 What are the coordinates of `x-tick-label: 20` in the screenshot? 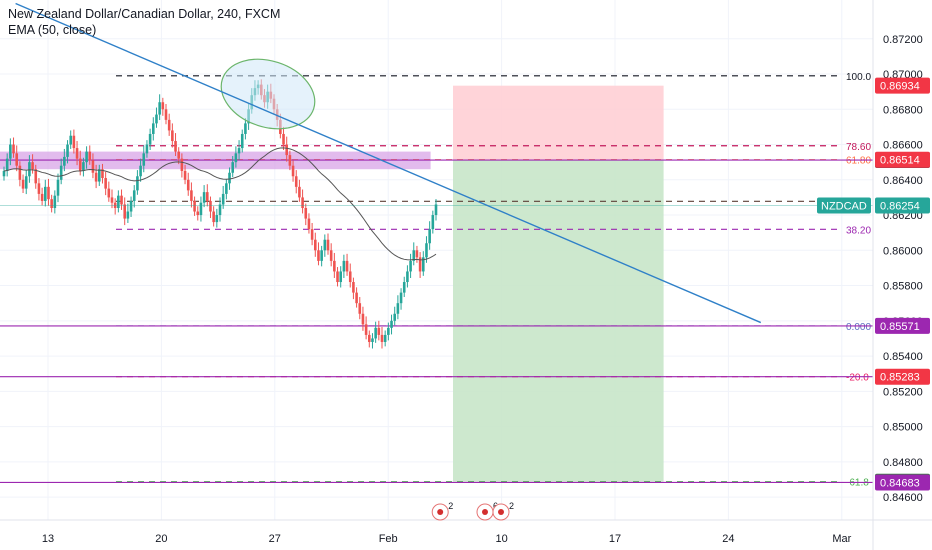 It's located at (161, 539).